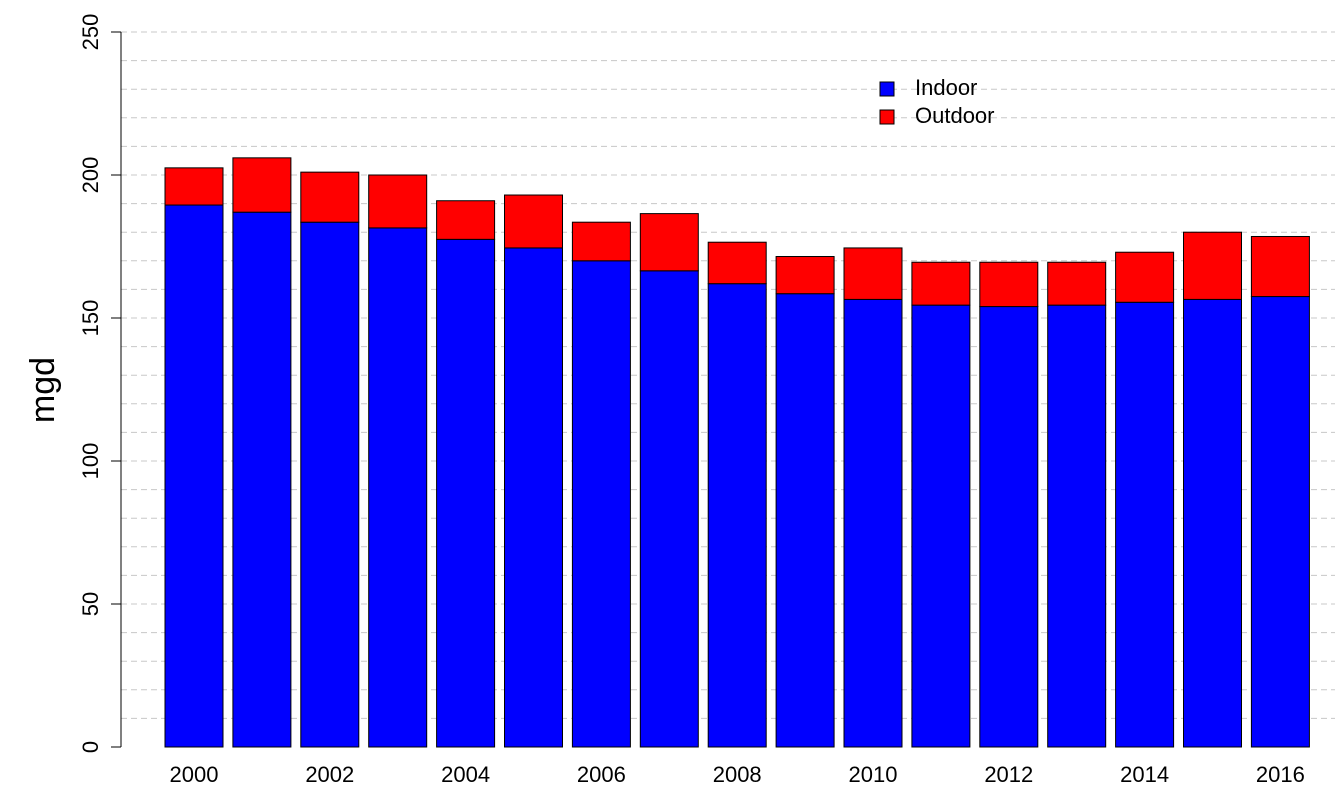 The width and height of the screenshot is (1341, 798). Describe the element at coordinates (90, 747) in the screenshot. I see `y-tick-label: 0` at that location.